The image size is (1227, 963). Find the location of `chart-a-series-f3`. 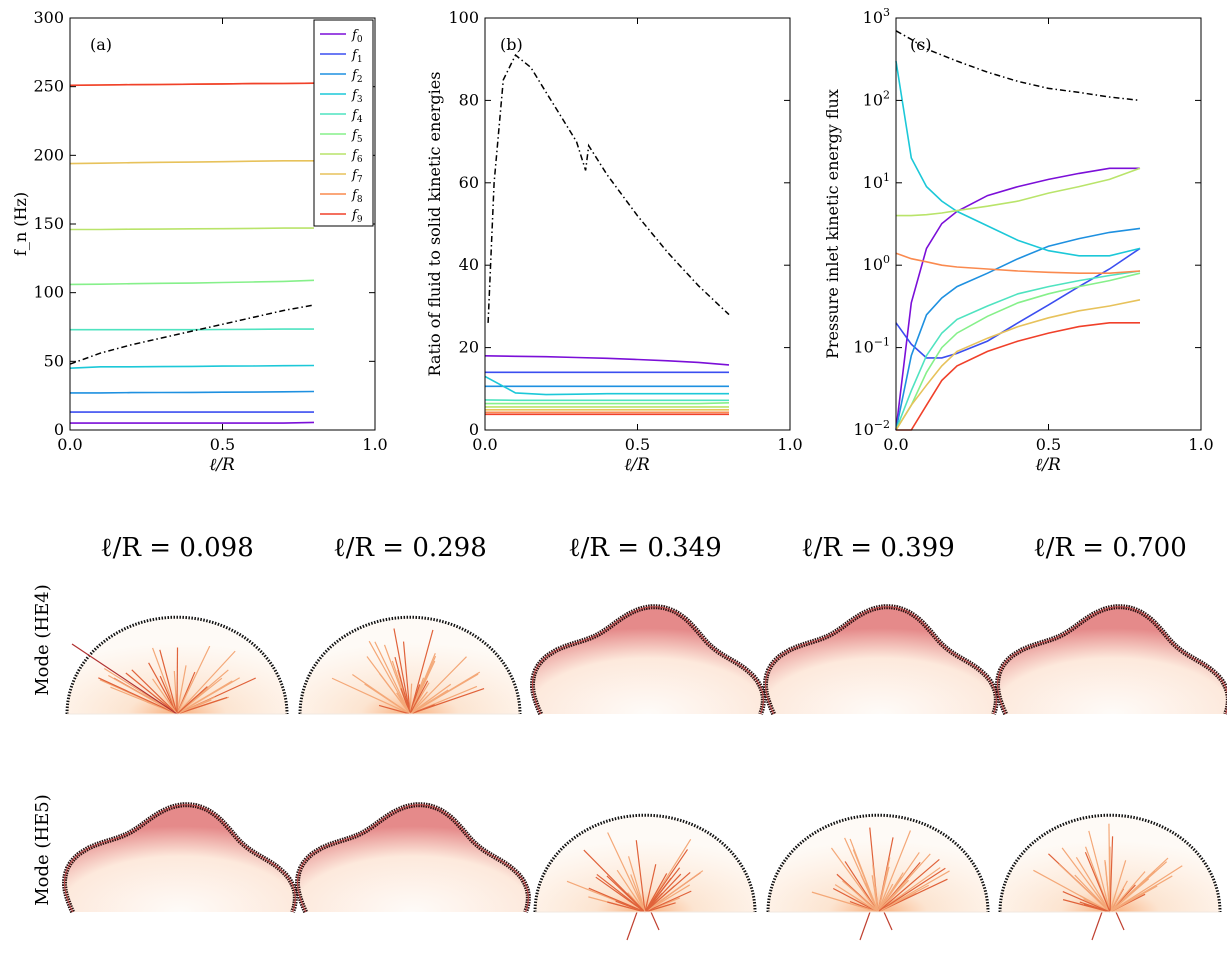

chart-a-series-f3 is located at coordinates (192, 366).